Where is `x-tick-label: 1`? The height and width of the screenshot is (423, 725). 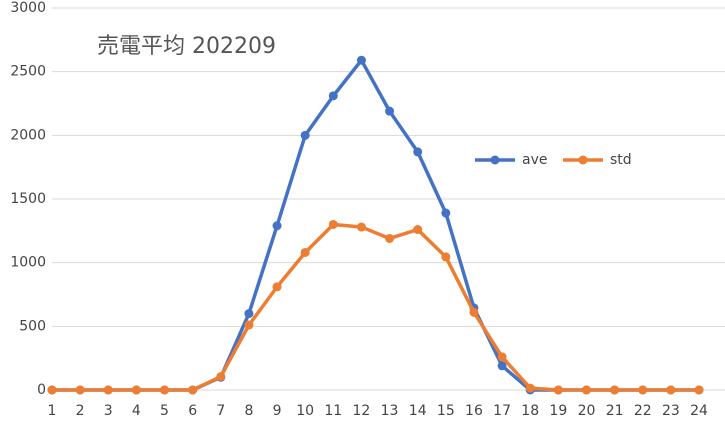
x-tick-label: 1 is located at coordinates (52, 411).